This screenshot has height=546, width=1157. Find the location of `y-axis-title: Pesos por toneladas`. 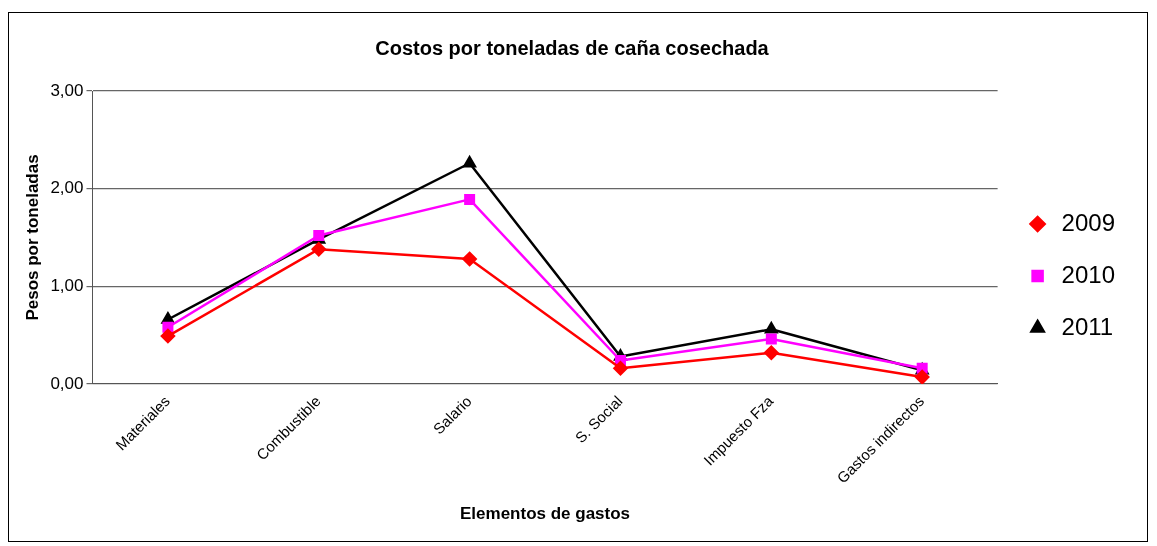

y-axis-title: Pesos por toneladas is located at coordinates (32, 237).